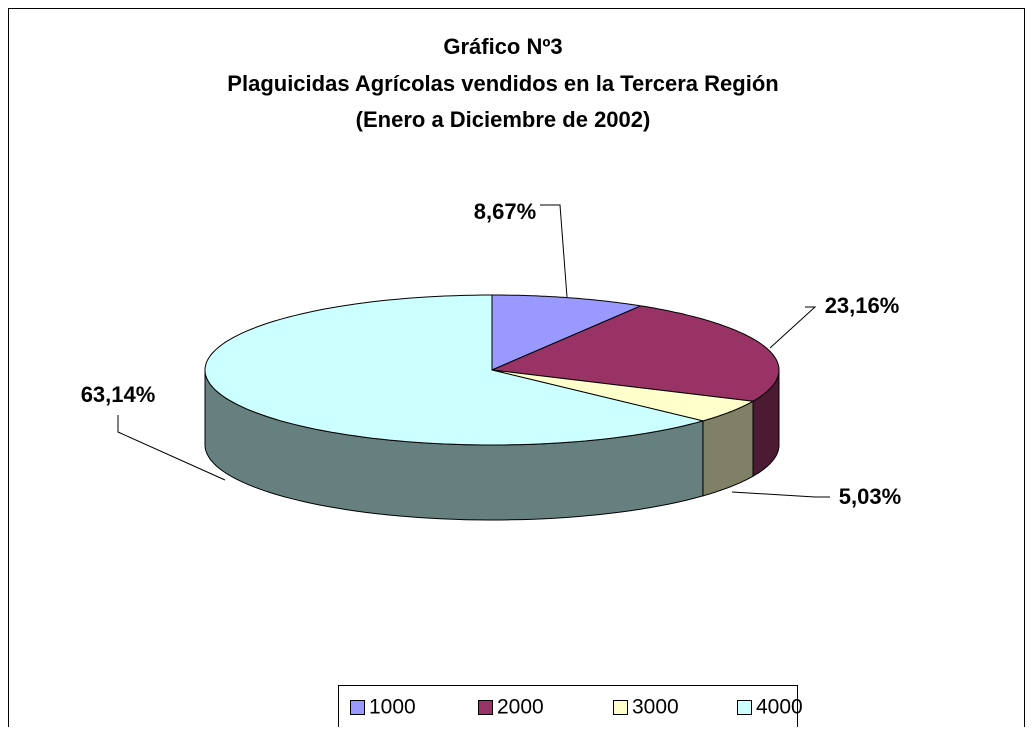  I want to click on chart-title: (Enero a Diciembre de 2002), so click(503, 119).